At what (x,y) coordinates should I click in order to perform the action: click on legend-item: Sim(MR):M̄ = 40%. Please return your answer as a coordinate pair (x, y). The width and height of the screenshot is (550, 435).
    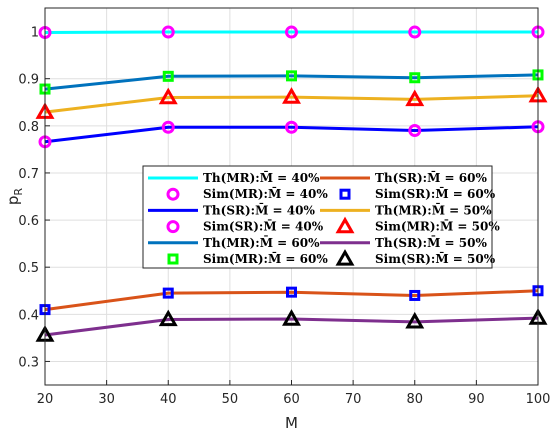
    Looking at the image, I should click on (247, 193).